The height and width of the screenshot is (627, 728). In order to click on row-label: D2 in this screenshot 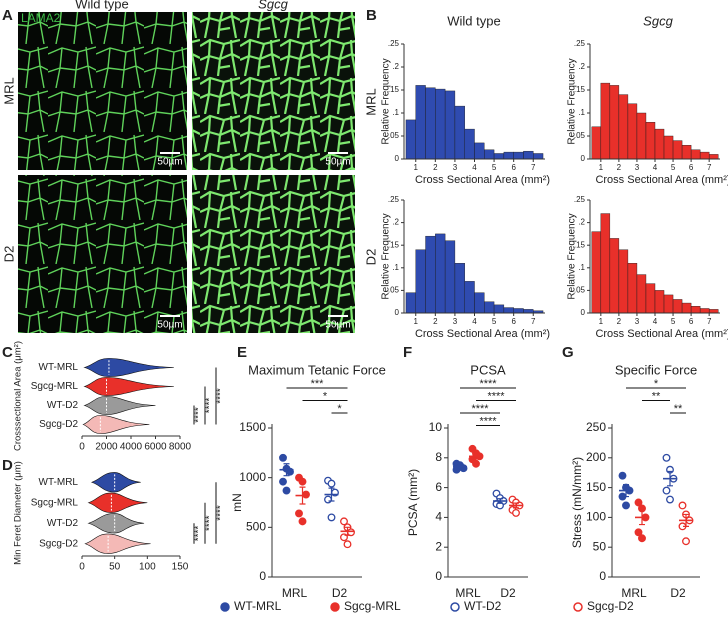, I will do `click(370, 257)`.